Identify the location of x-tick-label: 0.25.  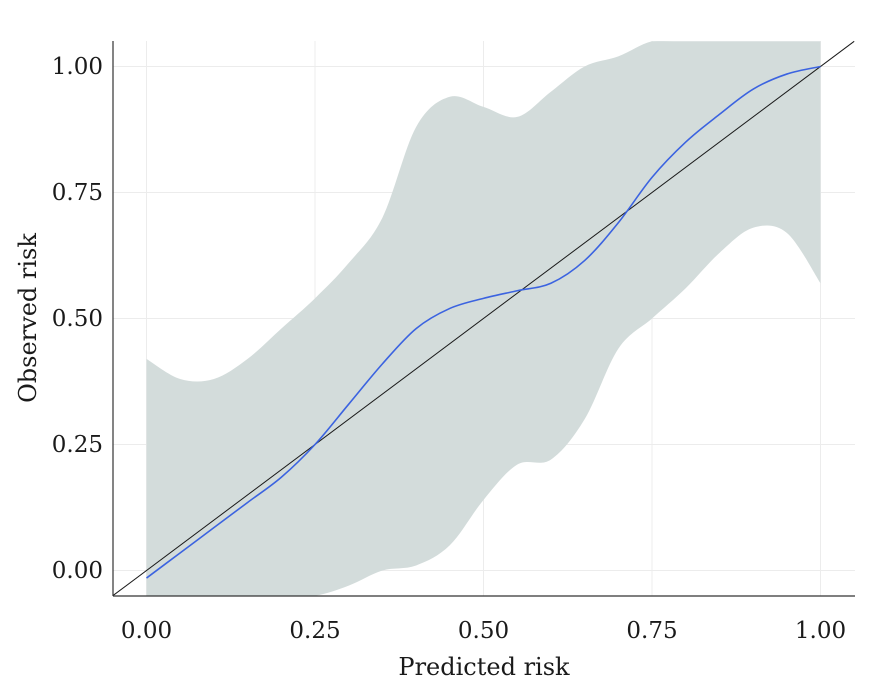
(314, 631).